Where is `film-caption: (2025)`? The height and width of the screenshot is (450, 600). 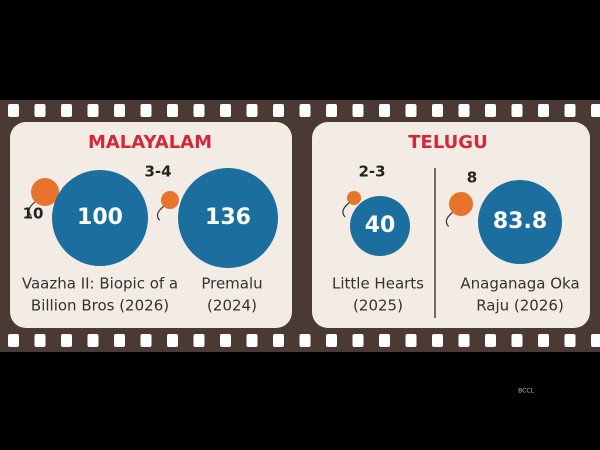
film-caption: (2025) is located at coordinates (378, 306).